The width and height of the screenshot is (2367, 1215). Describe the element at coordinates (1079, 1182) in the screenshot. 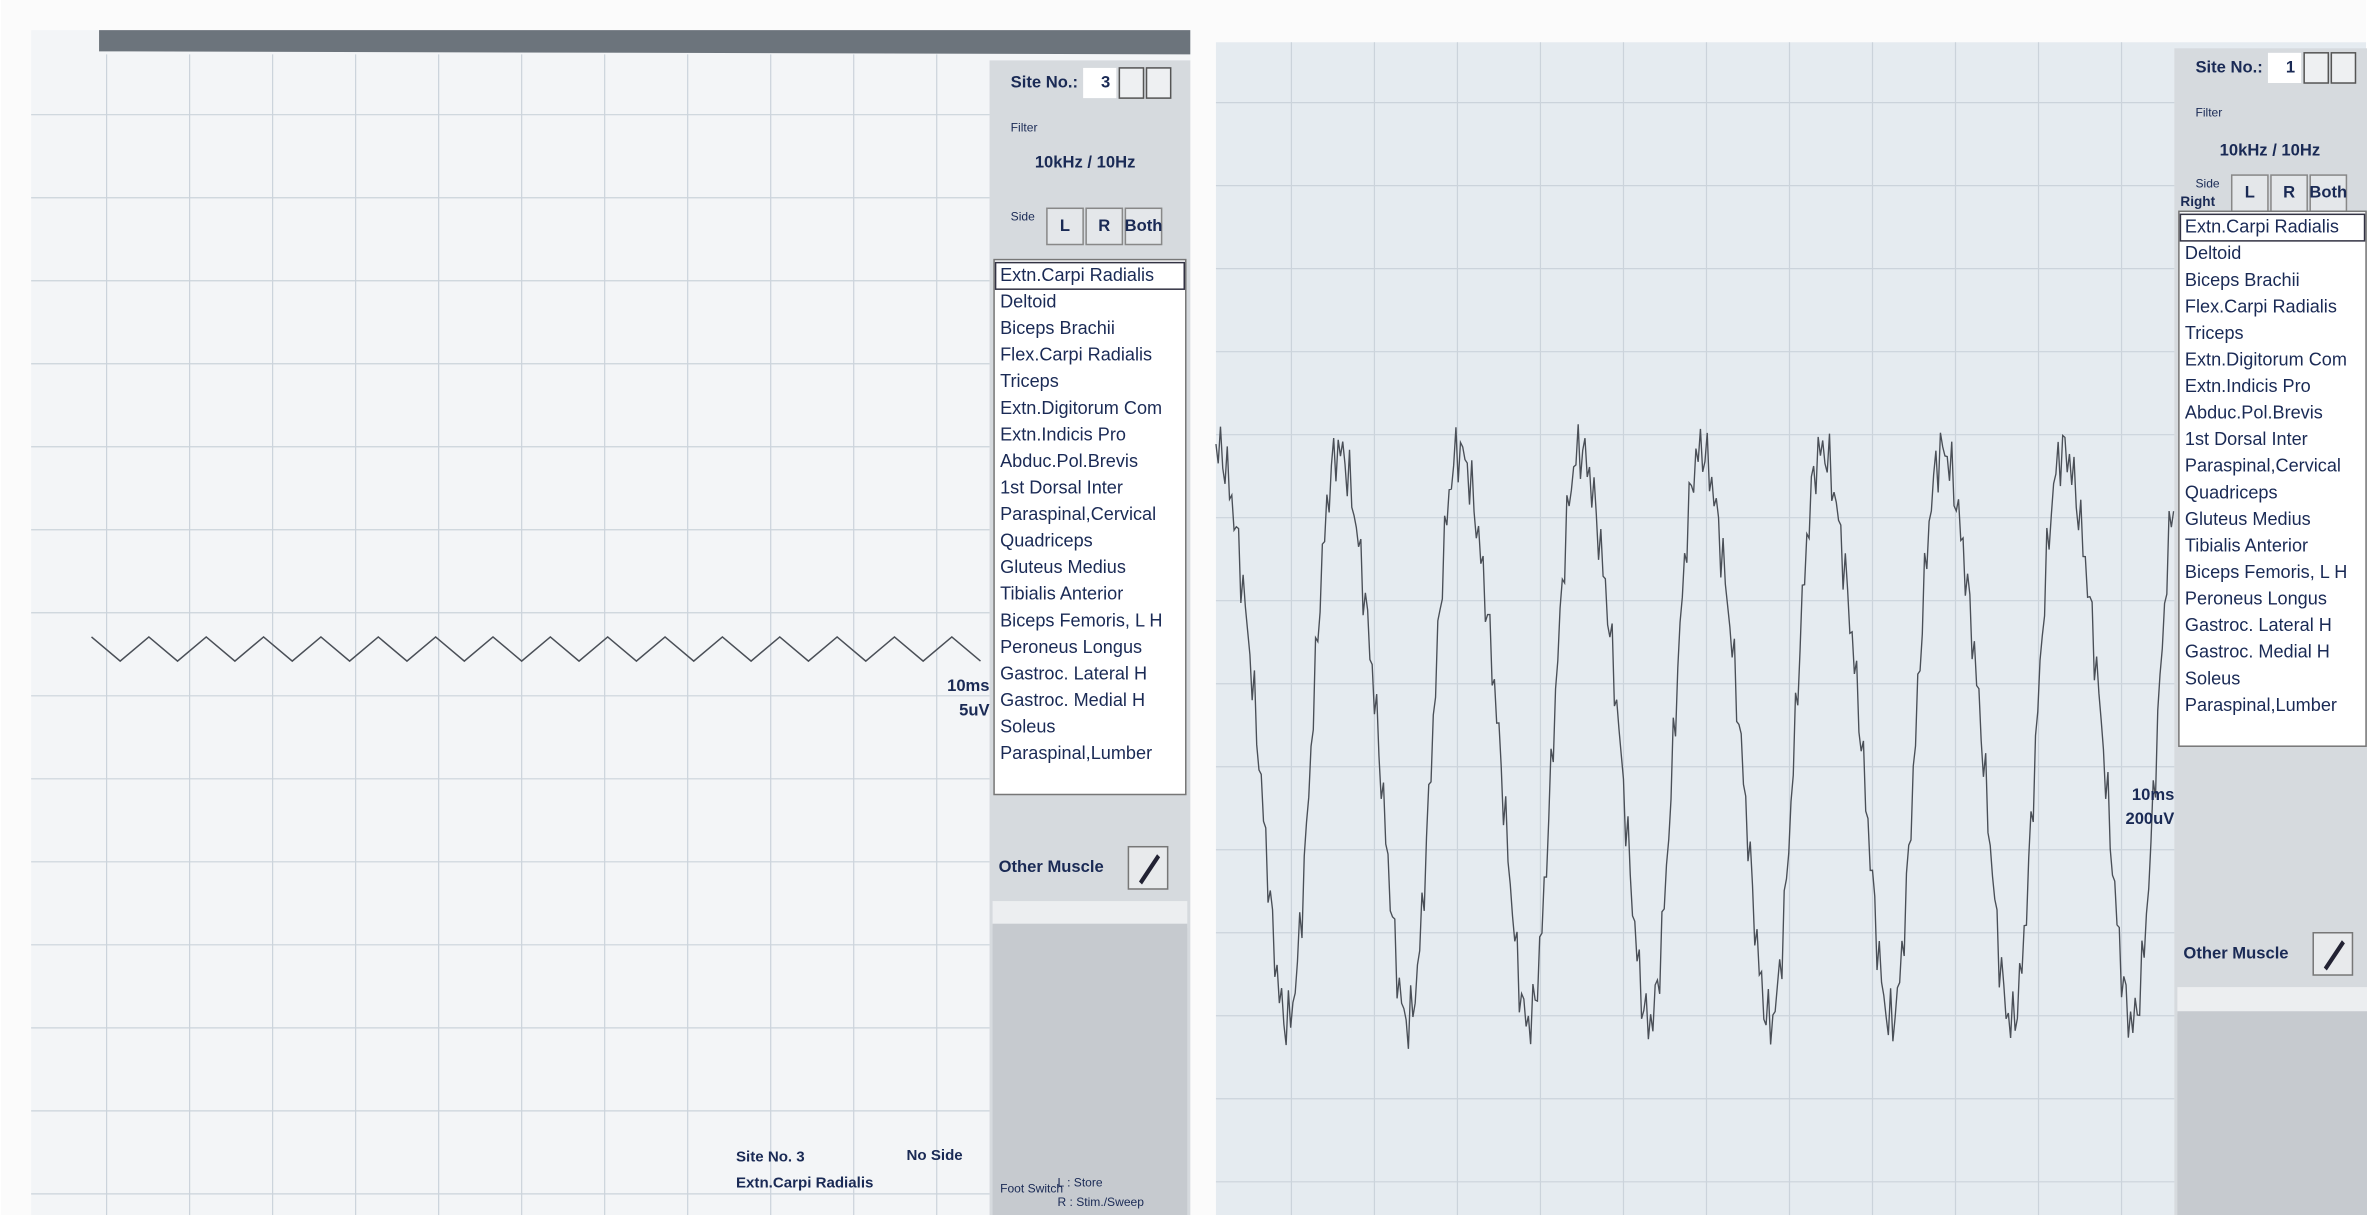

I see `left-action: L : Store` at that location.